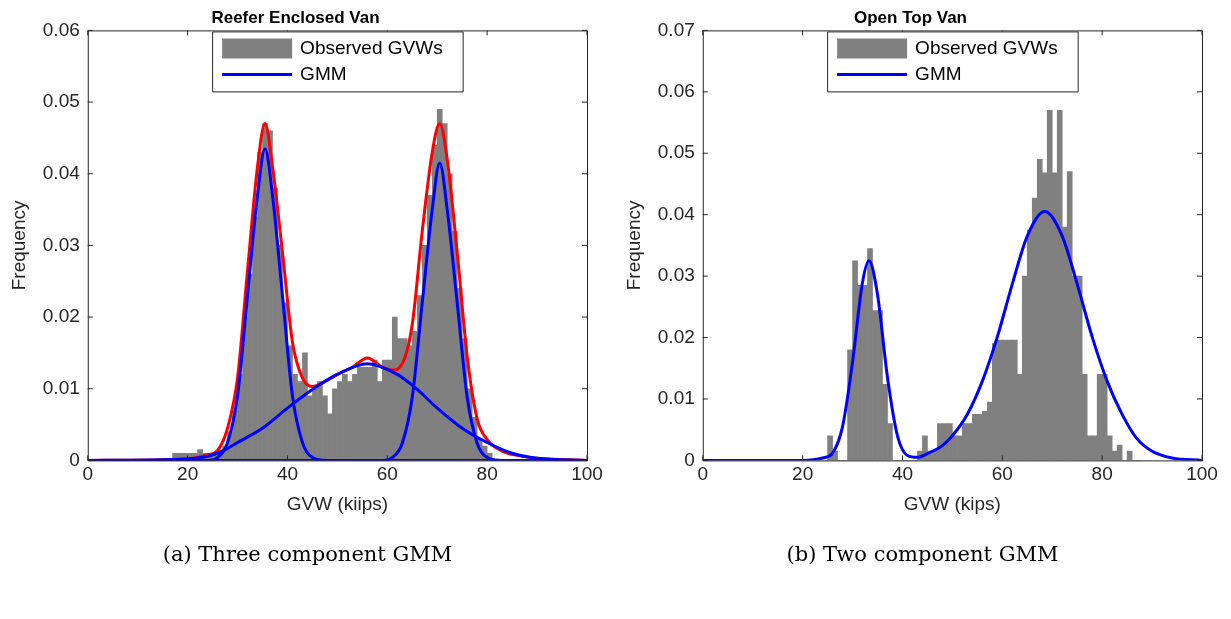 This screenshot has height=619, width=1231. What do you see at coordinates (307, 554) in the screenshot?
I see `text: (a) Three component GMM` at bounding box center [307, 554].